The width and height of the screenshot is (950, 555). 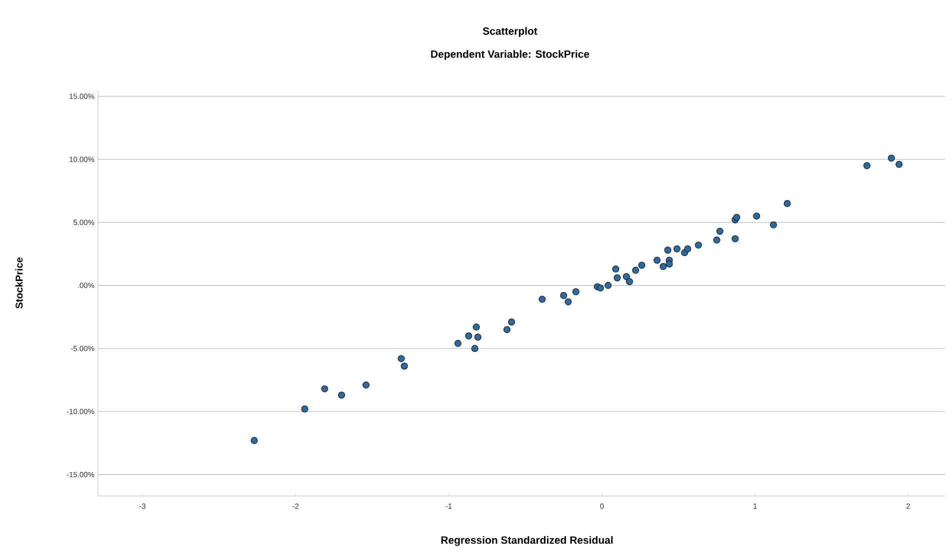 What do you see at coordinates (510, 32) in the screenshot?
I see `chart-title: Scatterplot` at bounding box center [510, 32].